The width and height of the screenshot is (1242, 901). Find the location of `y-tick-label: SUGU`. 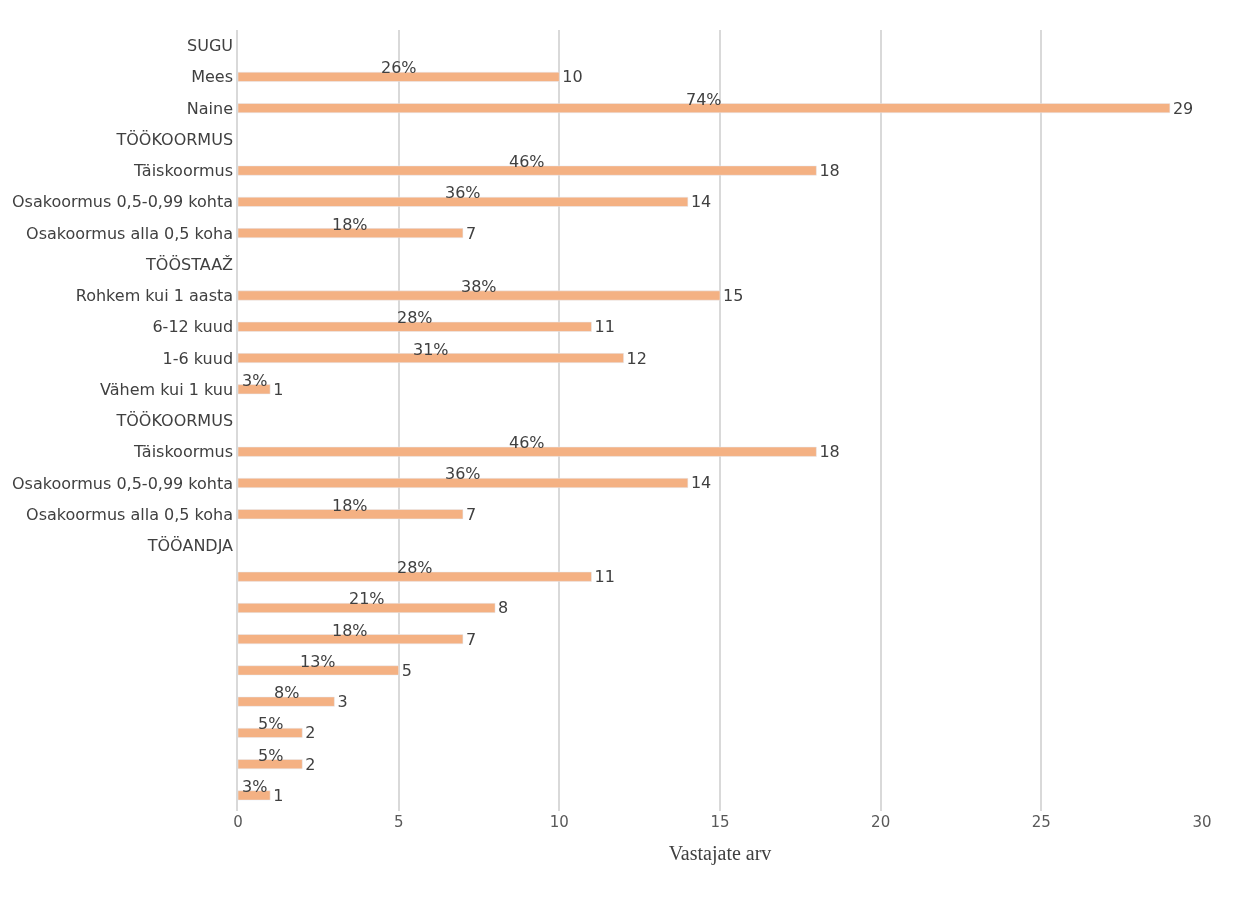

y-tick-label: SUGU is located at coordinates (210, 46).